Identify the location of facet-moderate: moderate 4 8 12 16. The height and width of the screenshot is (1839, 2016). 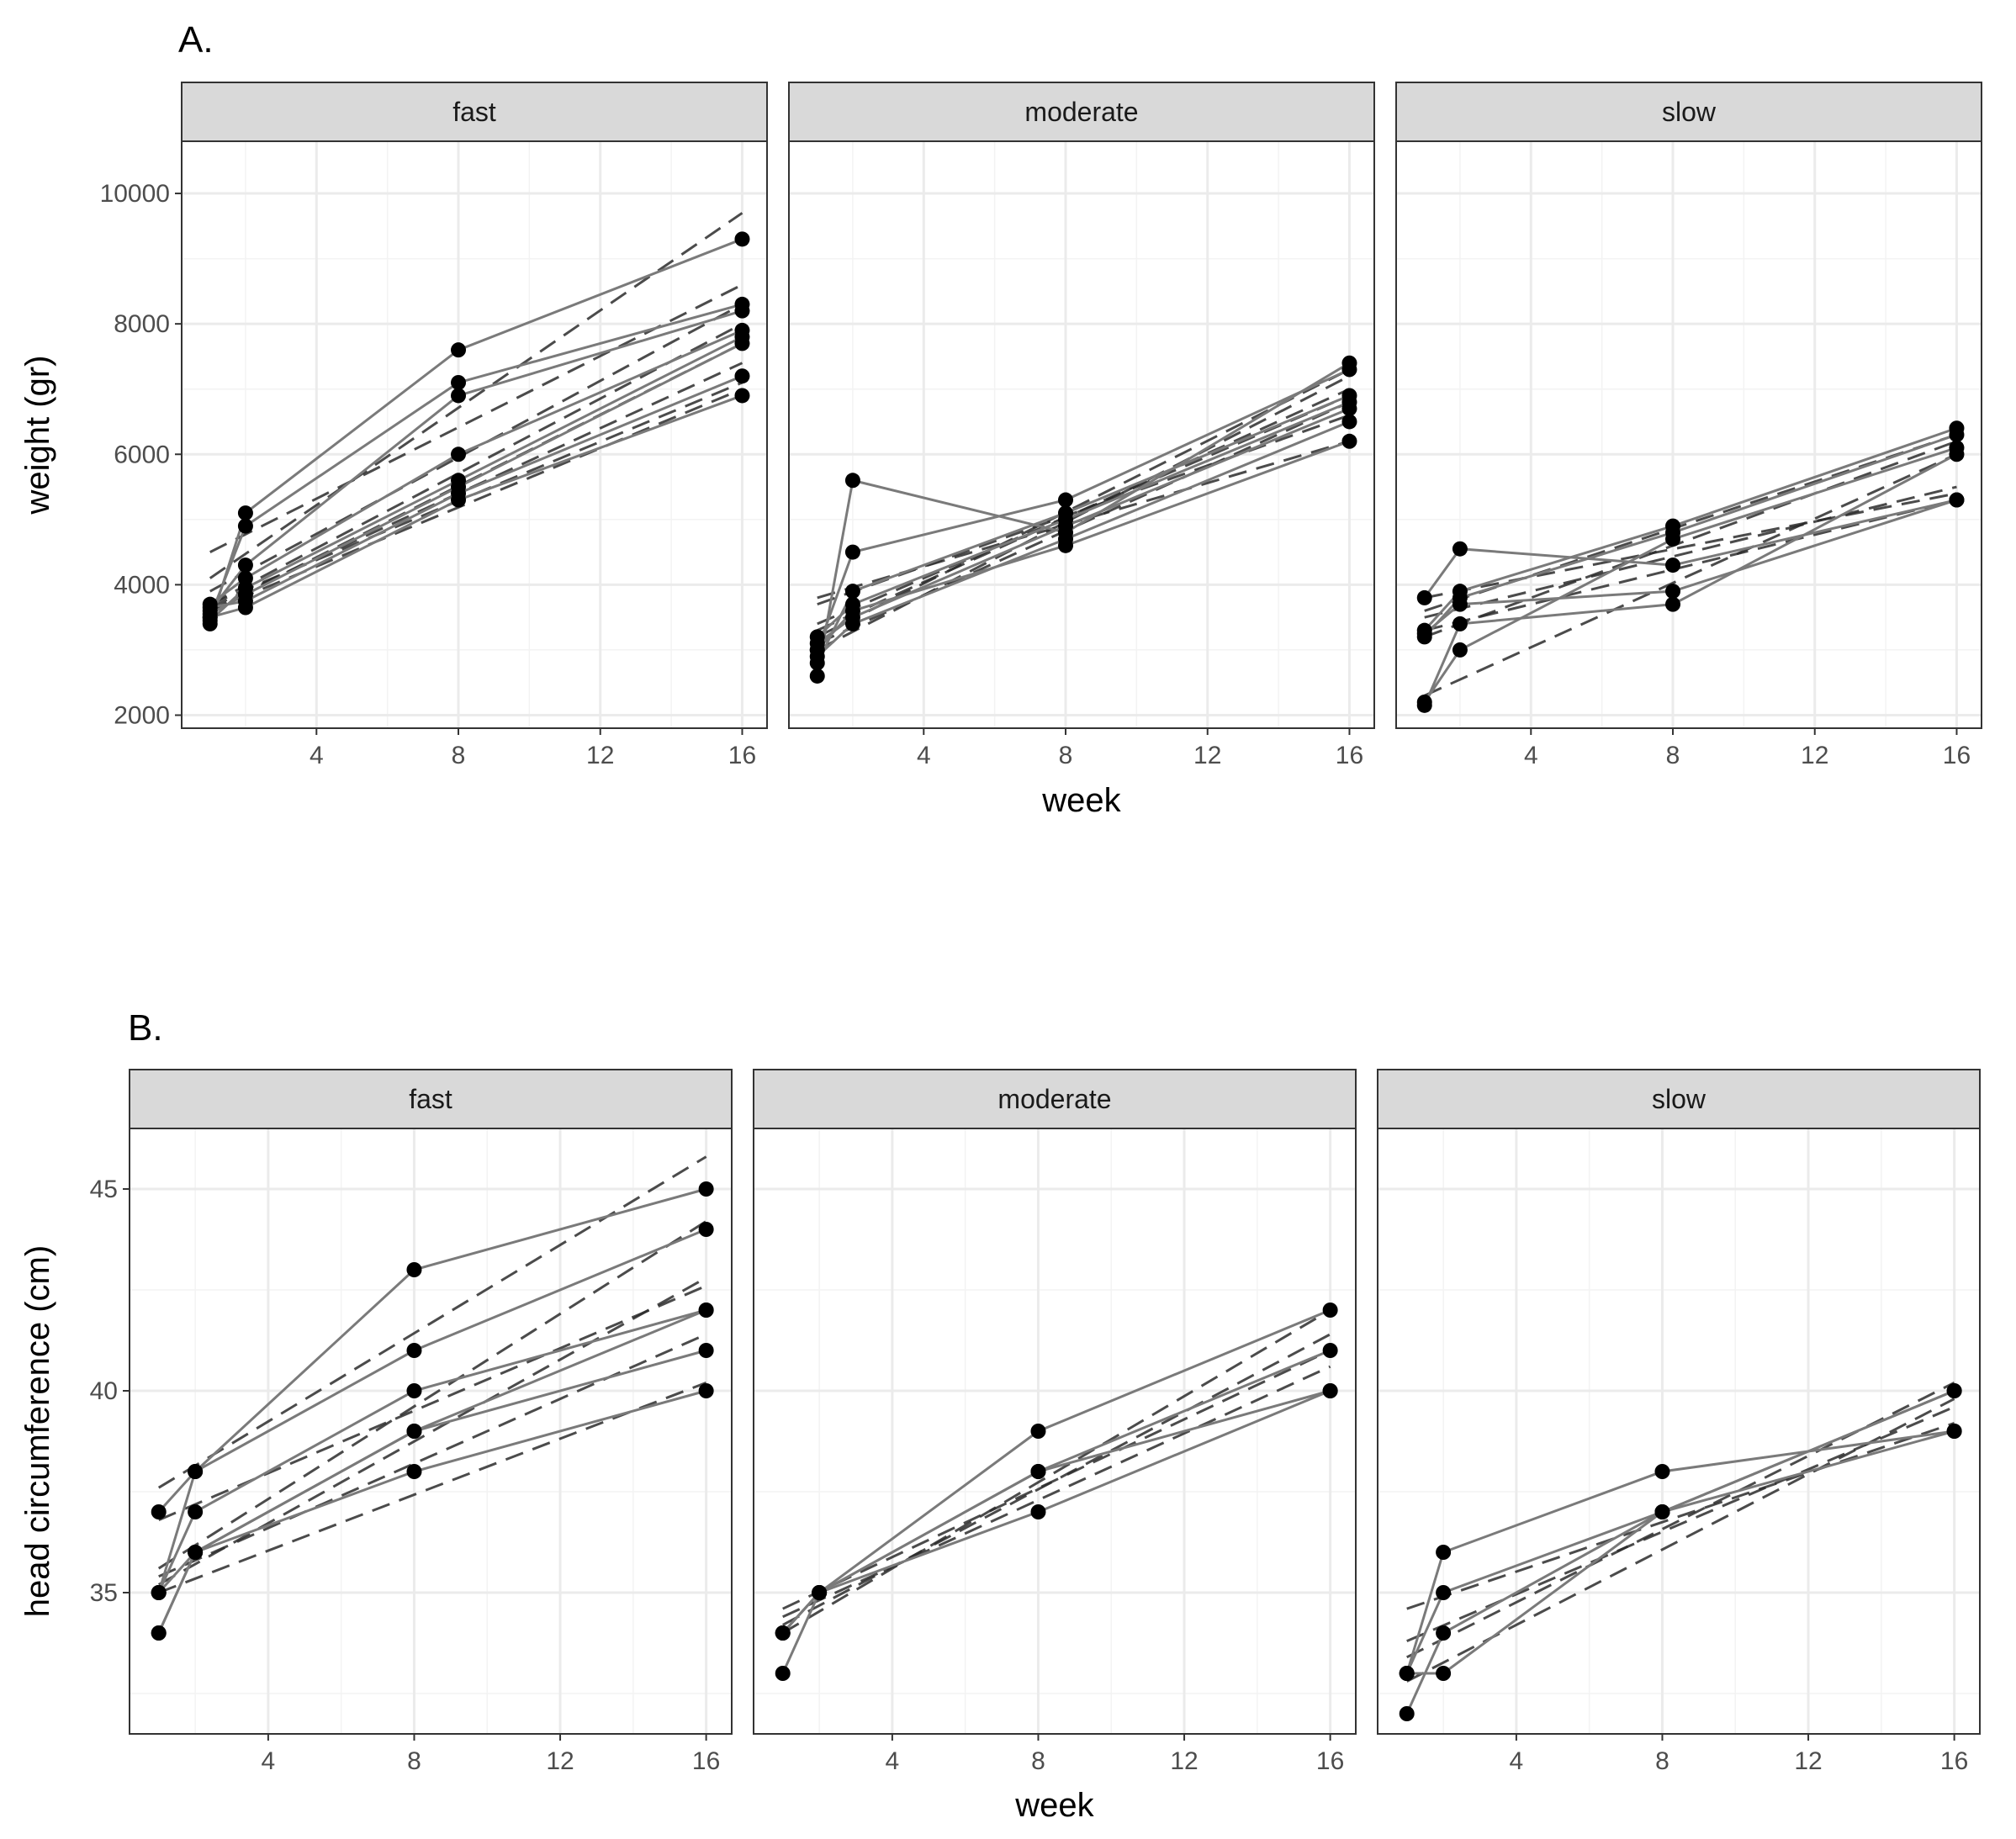
(1082, 425).